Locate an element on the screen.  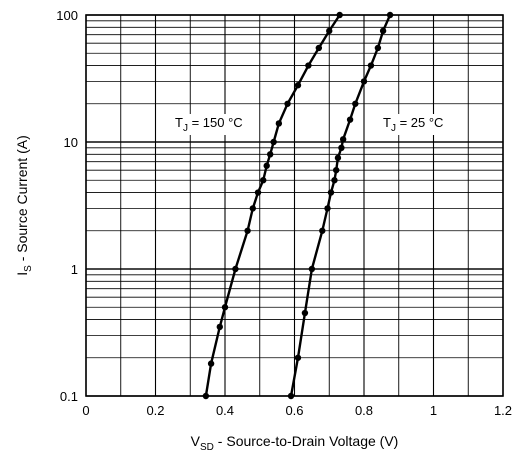
series-label-150-bg is located at coordinates (209, 124).